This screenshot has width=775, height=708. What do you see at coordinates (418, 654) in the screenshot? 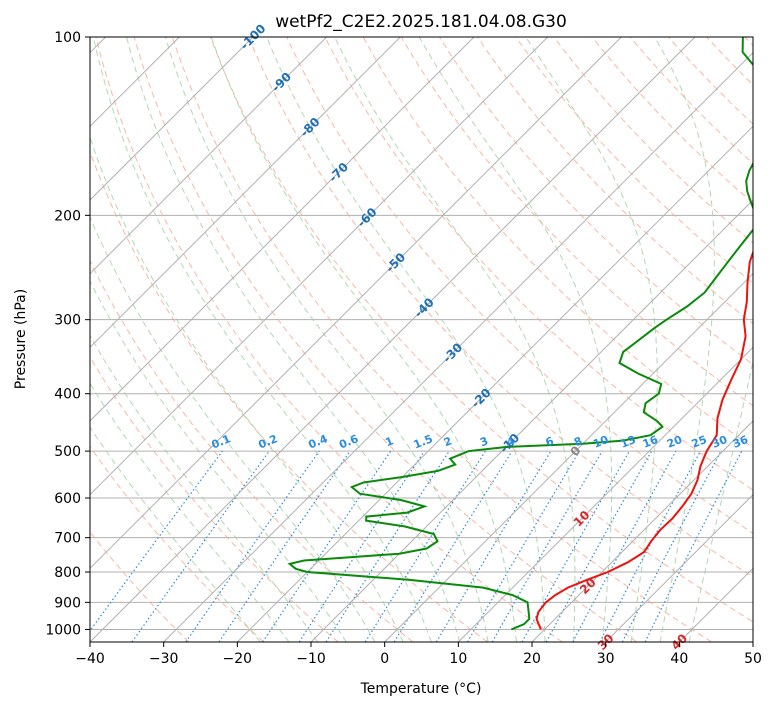
I see `x-axis-ticks: −40 −30 −20 −10 0 10 20 30 40 50` at bounding box center [418, 654].